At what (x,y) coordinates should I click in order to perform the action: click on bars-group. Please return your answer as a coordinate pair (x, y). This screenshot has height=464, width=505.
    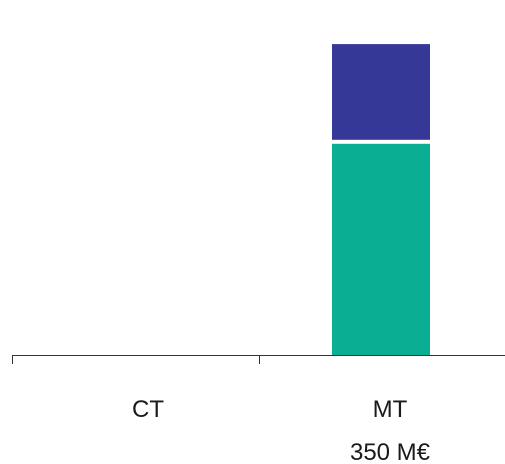
    Looking at the image, I should click on (381, 199).